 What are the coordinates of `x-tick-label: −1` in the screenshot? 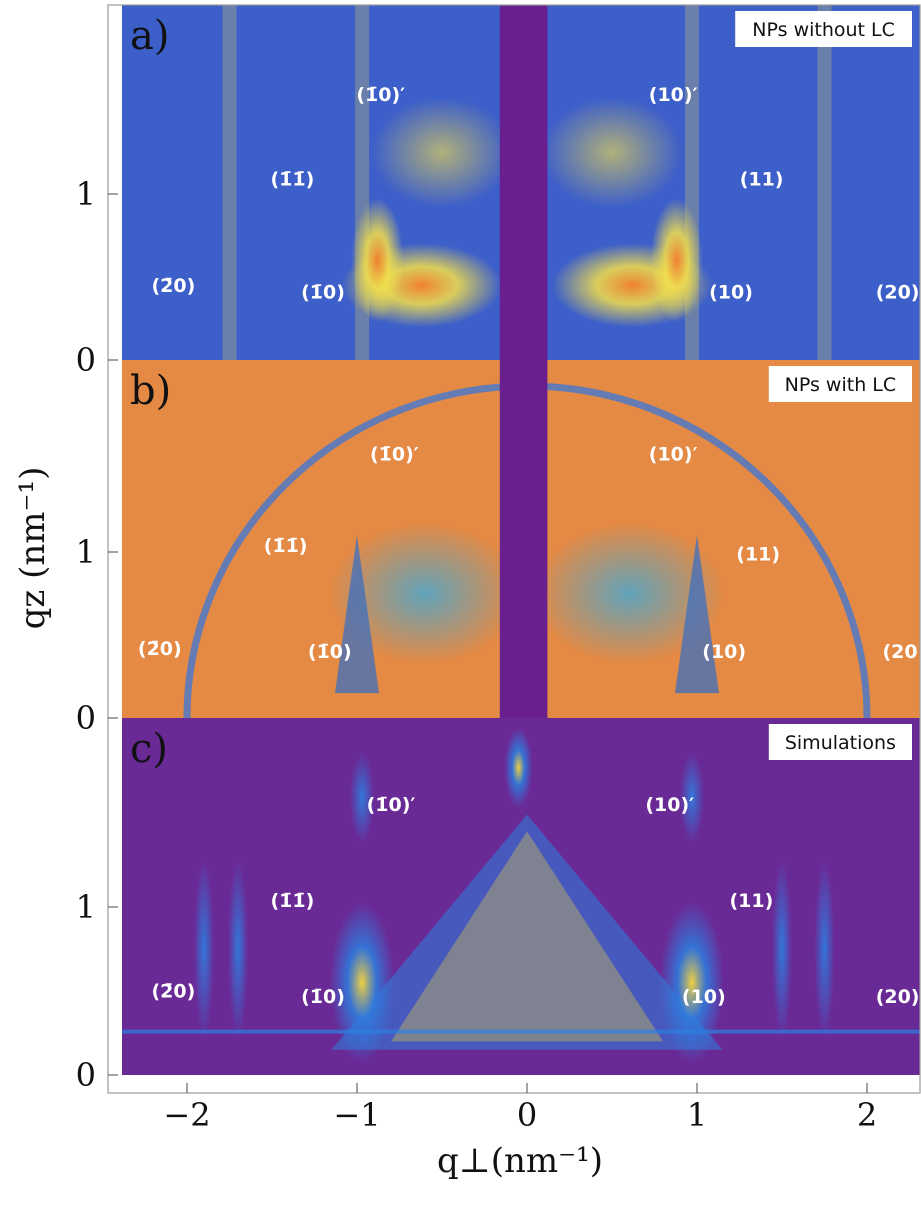 It's located at (356, 1115).